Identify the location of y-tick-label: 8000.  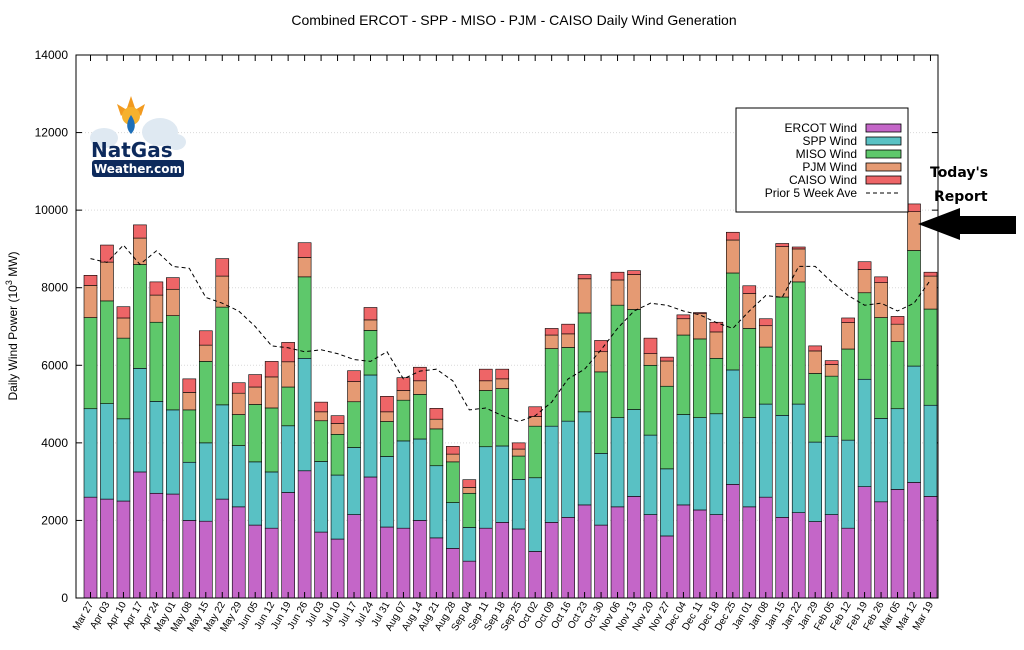
(54, 288).